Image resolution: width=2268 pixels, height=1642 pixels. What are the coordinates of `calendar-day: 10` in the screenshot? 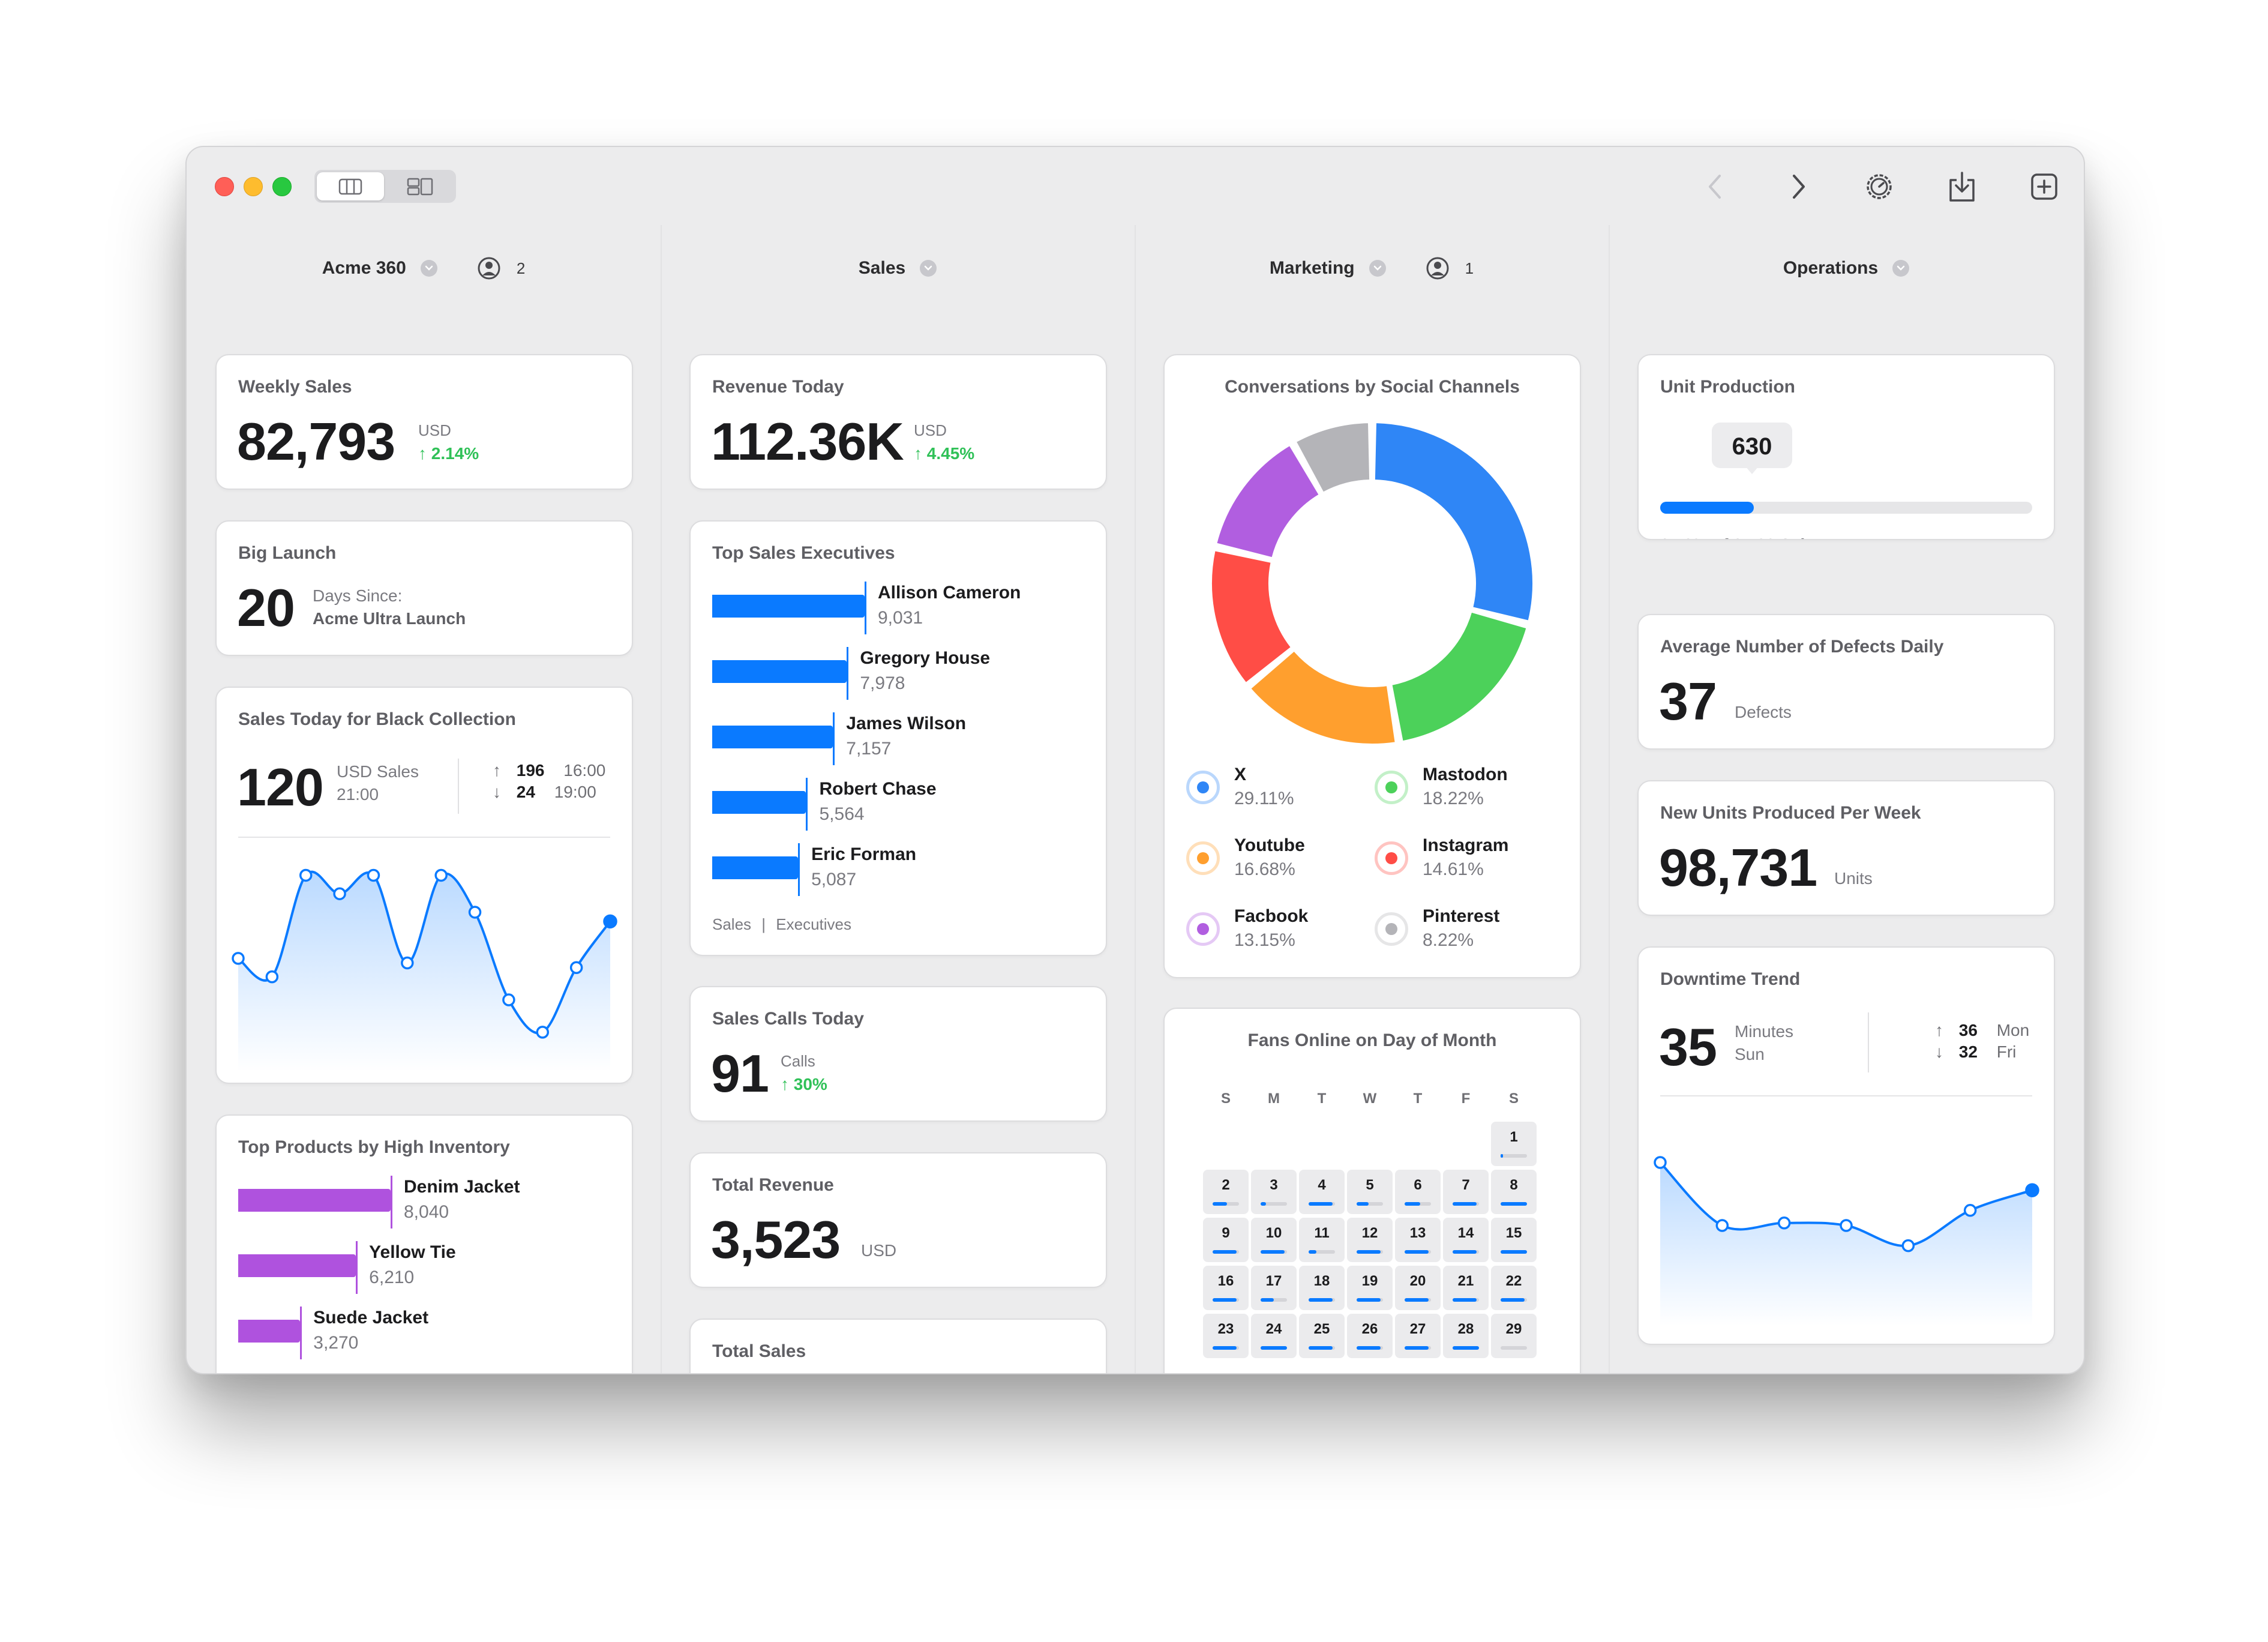 It's located at (1274, 1240).